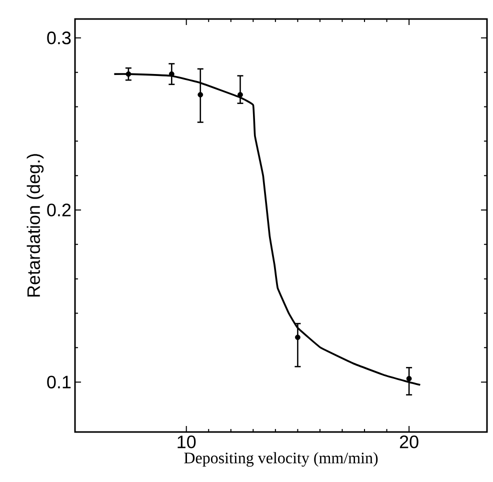  Describe the element at coordinates (187, 442) in the screenshot. I see `x-tick-label: 10` at that location.